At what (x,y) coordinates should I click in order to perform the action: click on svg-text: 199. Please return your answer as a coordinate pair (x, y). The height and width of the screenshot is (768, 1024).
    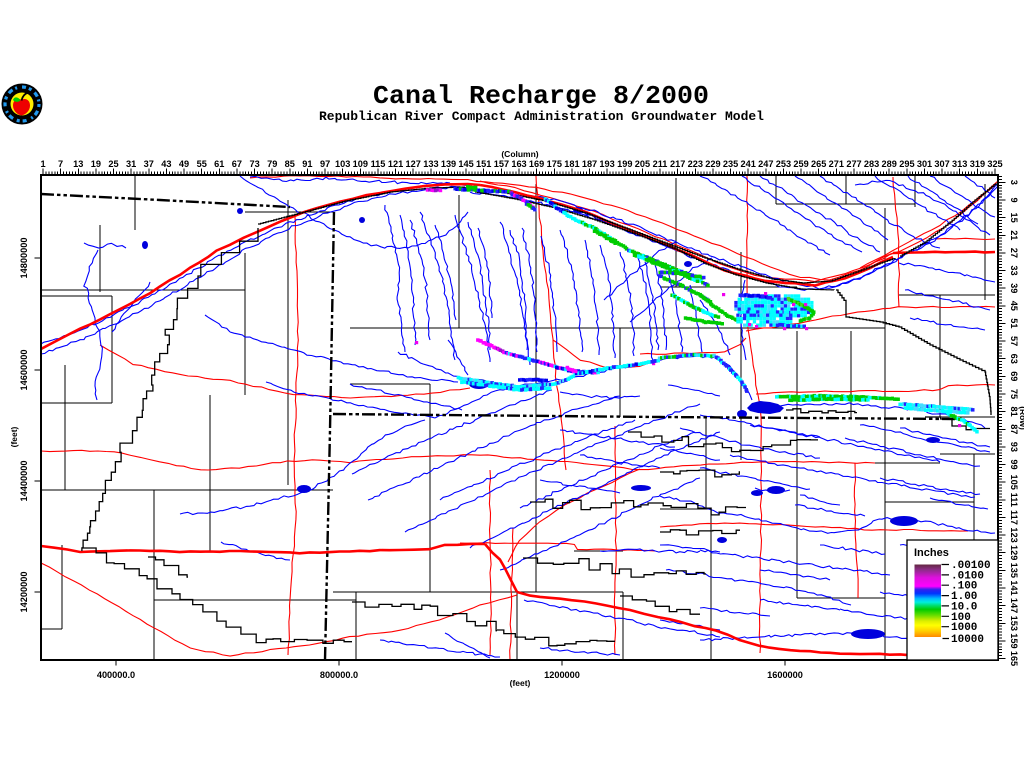
    Looking at the image, I should click on (624, 164).